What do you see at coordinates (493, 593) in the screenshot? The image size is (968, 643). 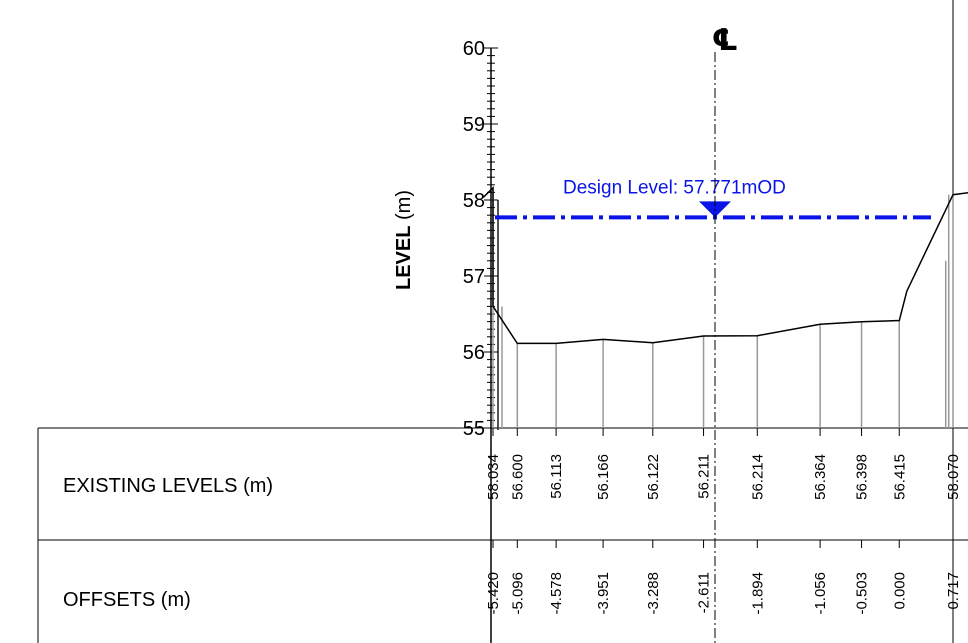 I see `offset-value: -5.420` at bounding box center [493, 593].